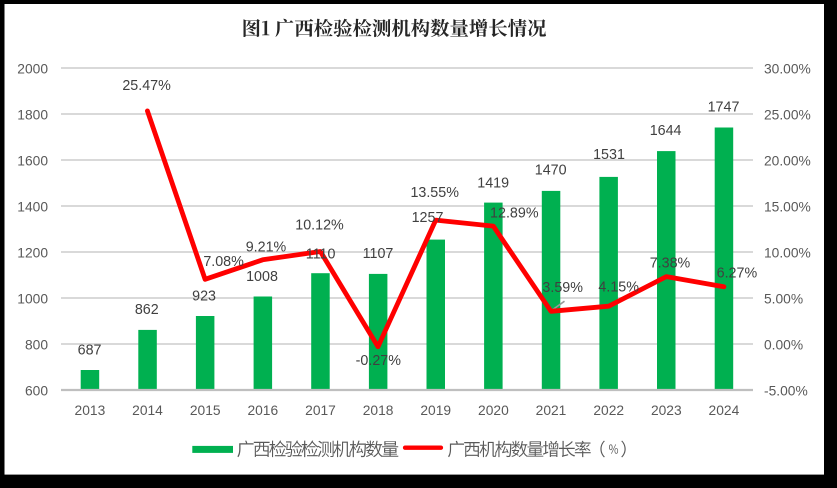 The width and height of the screenshot is (837, 488). Describe the element at coordinates (783, 345) in the screenshot. I see `svg-text: 0.00%` at that location.